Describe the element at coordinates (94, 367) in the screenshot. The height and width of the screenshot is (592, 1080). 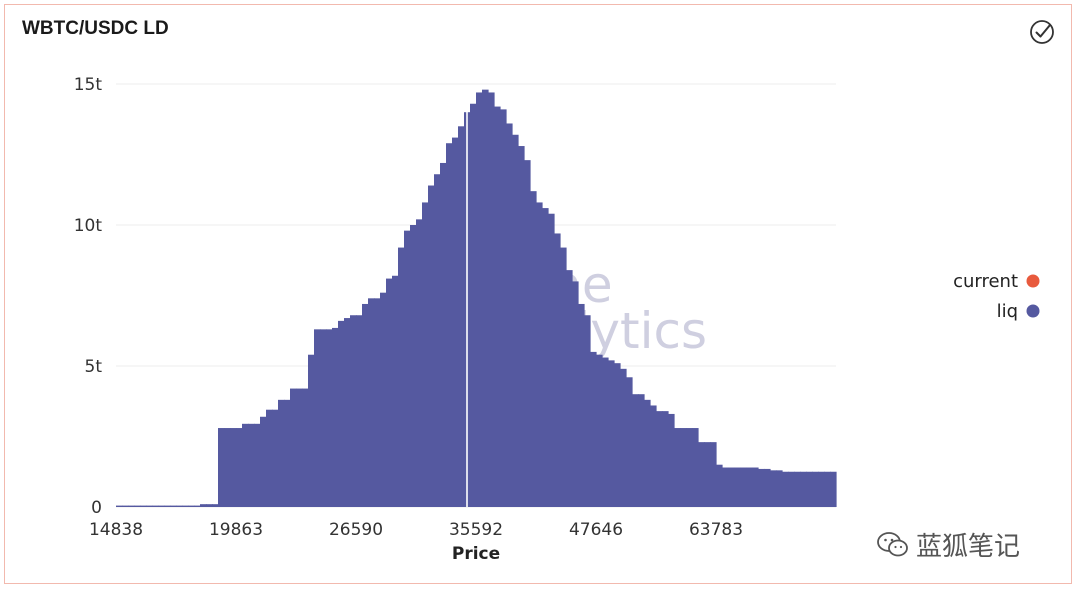
I see `y-tick-label: 5t` at that location.